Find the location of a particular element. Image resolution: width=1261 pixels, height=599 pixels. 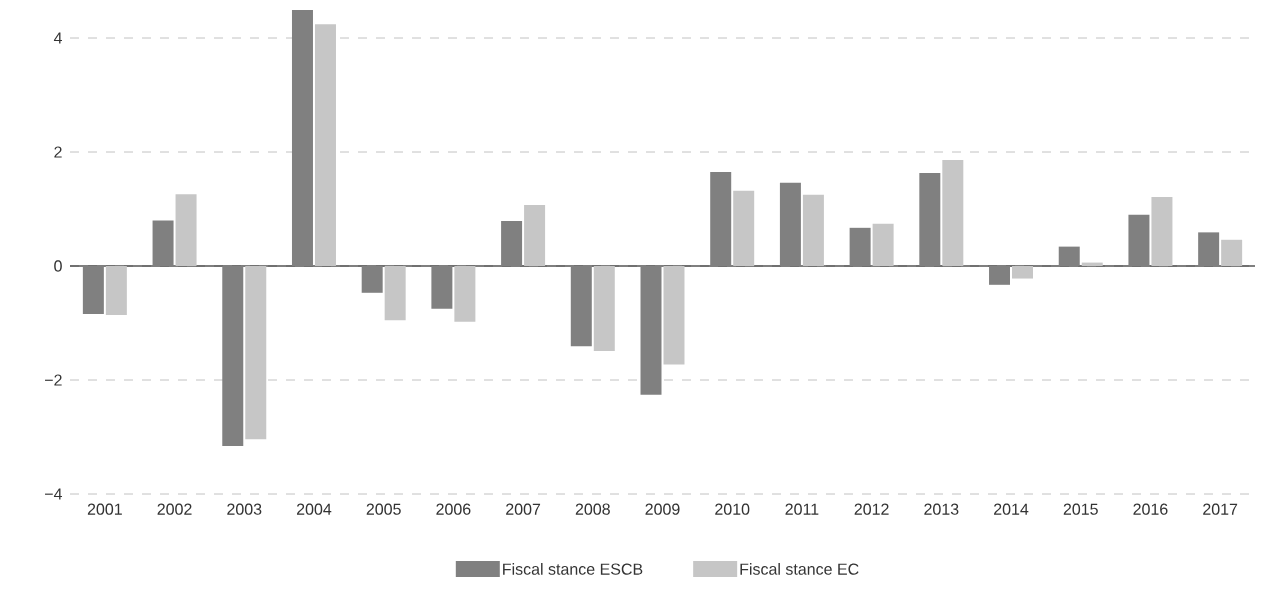

x-tick-label: 2008 is located at coordinates (592, 509).